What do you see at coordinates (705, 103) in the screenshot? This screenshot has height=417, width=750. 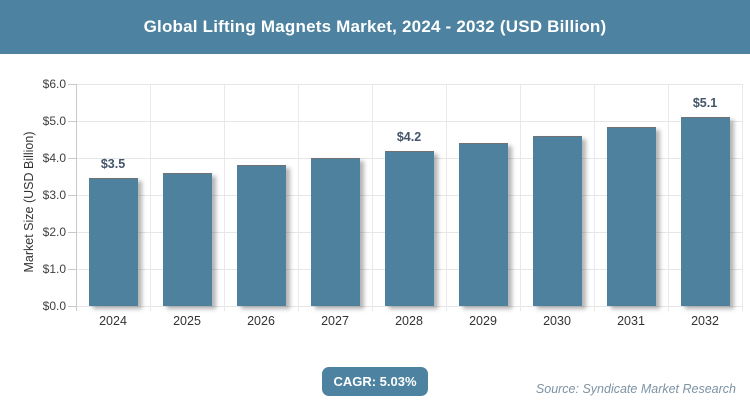 I see `bar-value-label: $5.1` at bounding box center [705, 103].